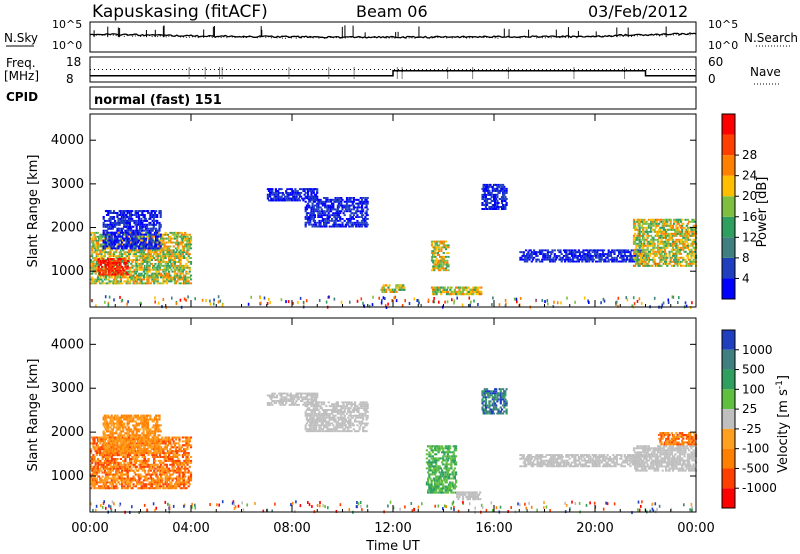 The height and width of the screenshot is (554, 800). What do you see at coordinates (749, 196) in the screenshot?
I see `colorbar-tick-label: 20` at bounding box center [749, 196].